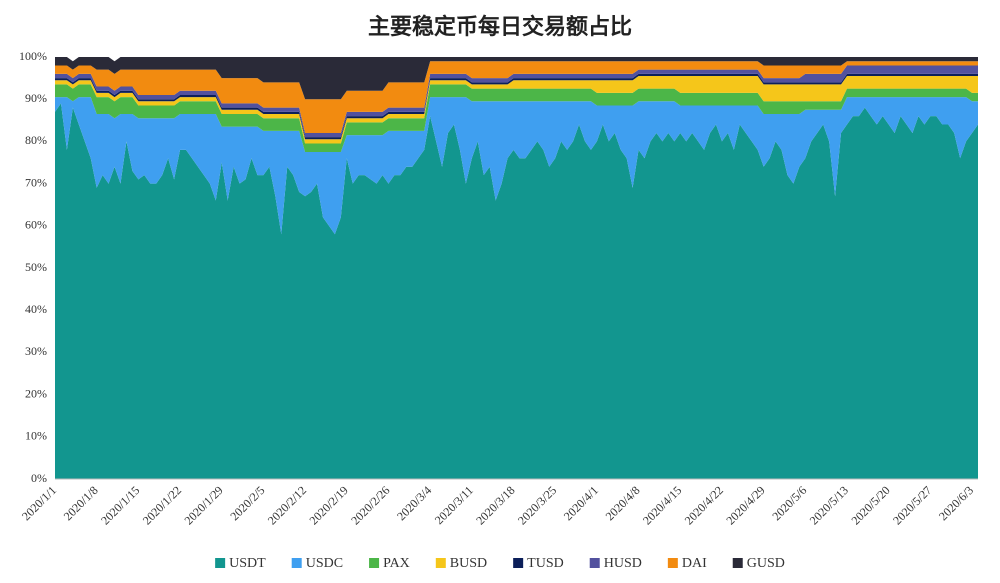 Image resolution: width=1000 pixels, height=583 pixels. What do you see at coordinates (36, 98) in the screenshot?
I see `y-tick-label: 90%` at bounding box center [36, 98].